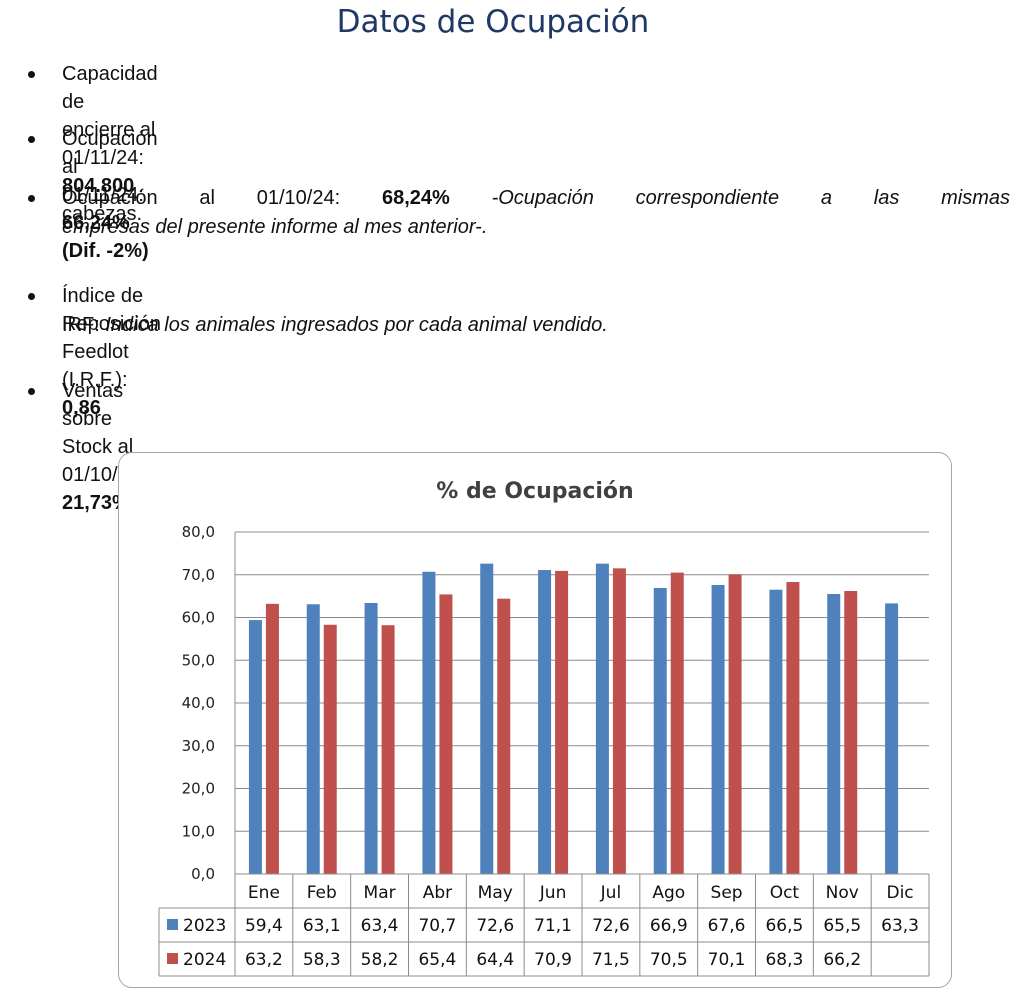  I want to click on bar-2024-sep, so click(735, 724).